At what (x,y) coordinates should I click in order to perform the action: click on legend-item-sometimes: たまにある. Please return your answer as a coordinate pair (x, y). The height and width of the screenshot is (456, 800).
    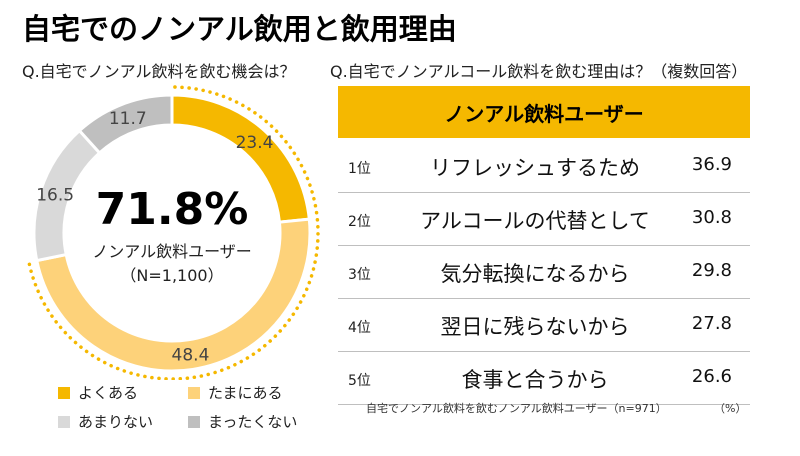
    Looking at the image, I should click on (258, 392).